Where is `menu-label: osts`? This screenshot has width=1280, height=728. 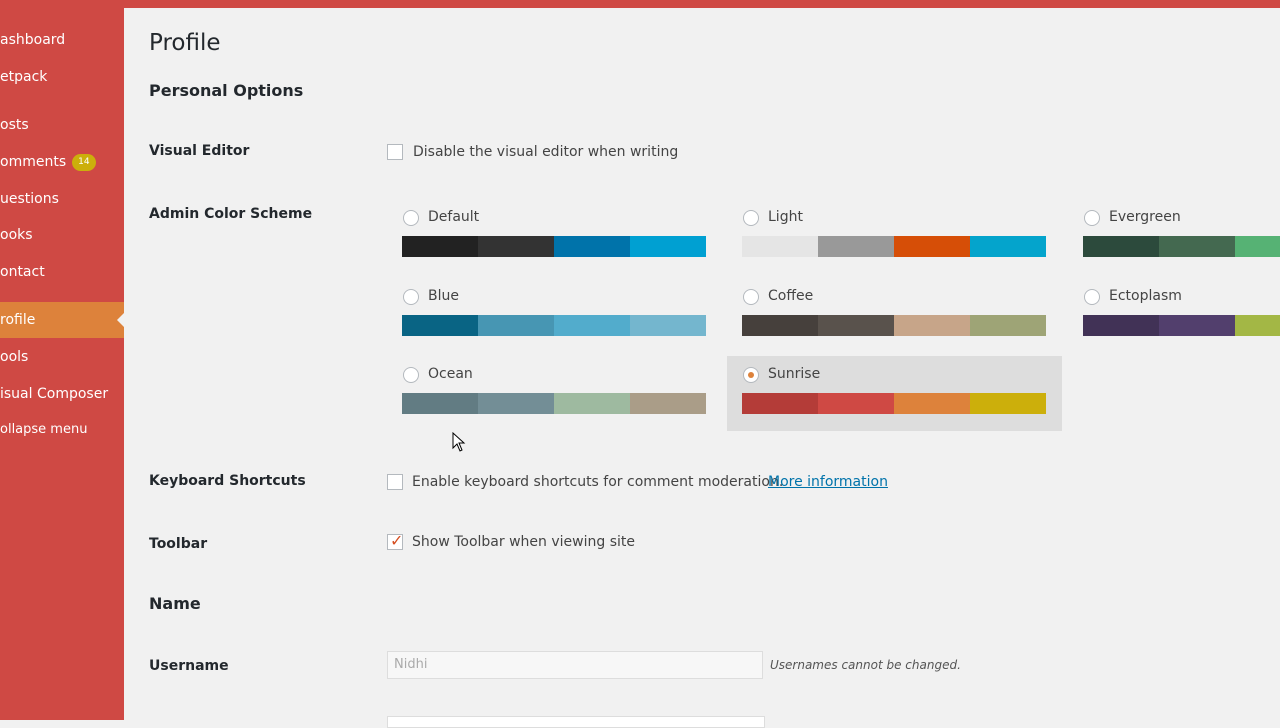
menu-label: osts is located at coordinates (14, 125).